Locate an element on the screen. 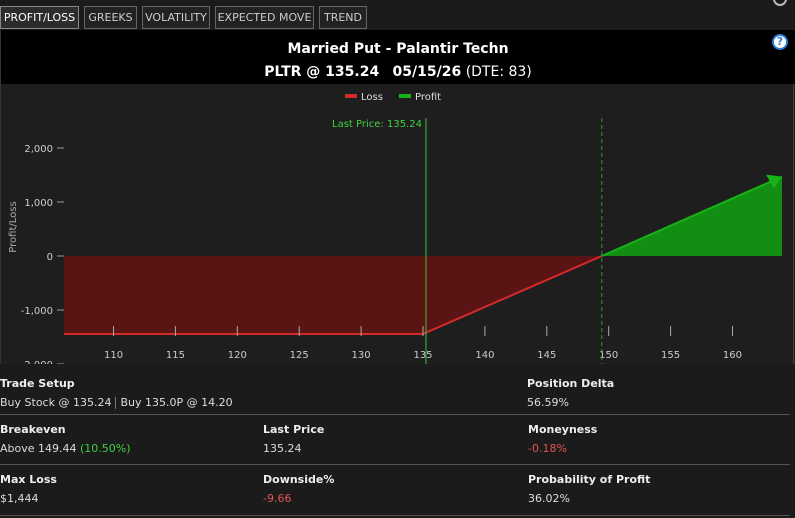  pop-value: 36.02% is located at coordinates (549, 498).